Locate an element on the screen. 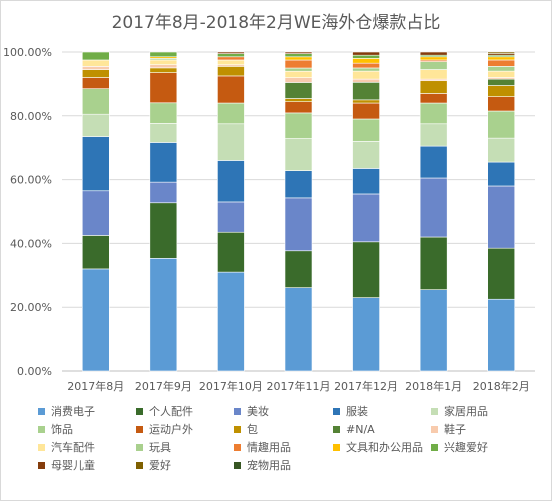 Image resolution: width=552 pixels, height=501 pixels. legend-item: 宠物用品 is located at coordinates (262, 465).